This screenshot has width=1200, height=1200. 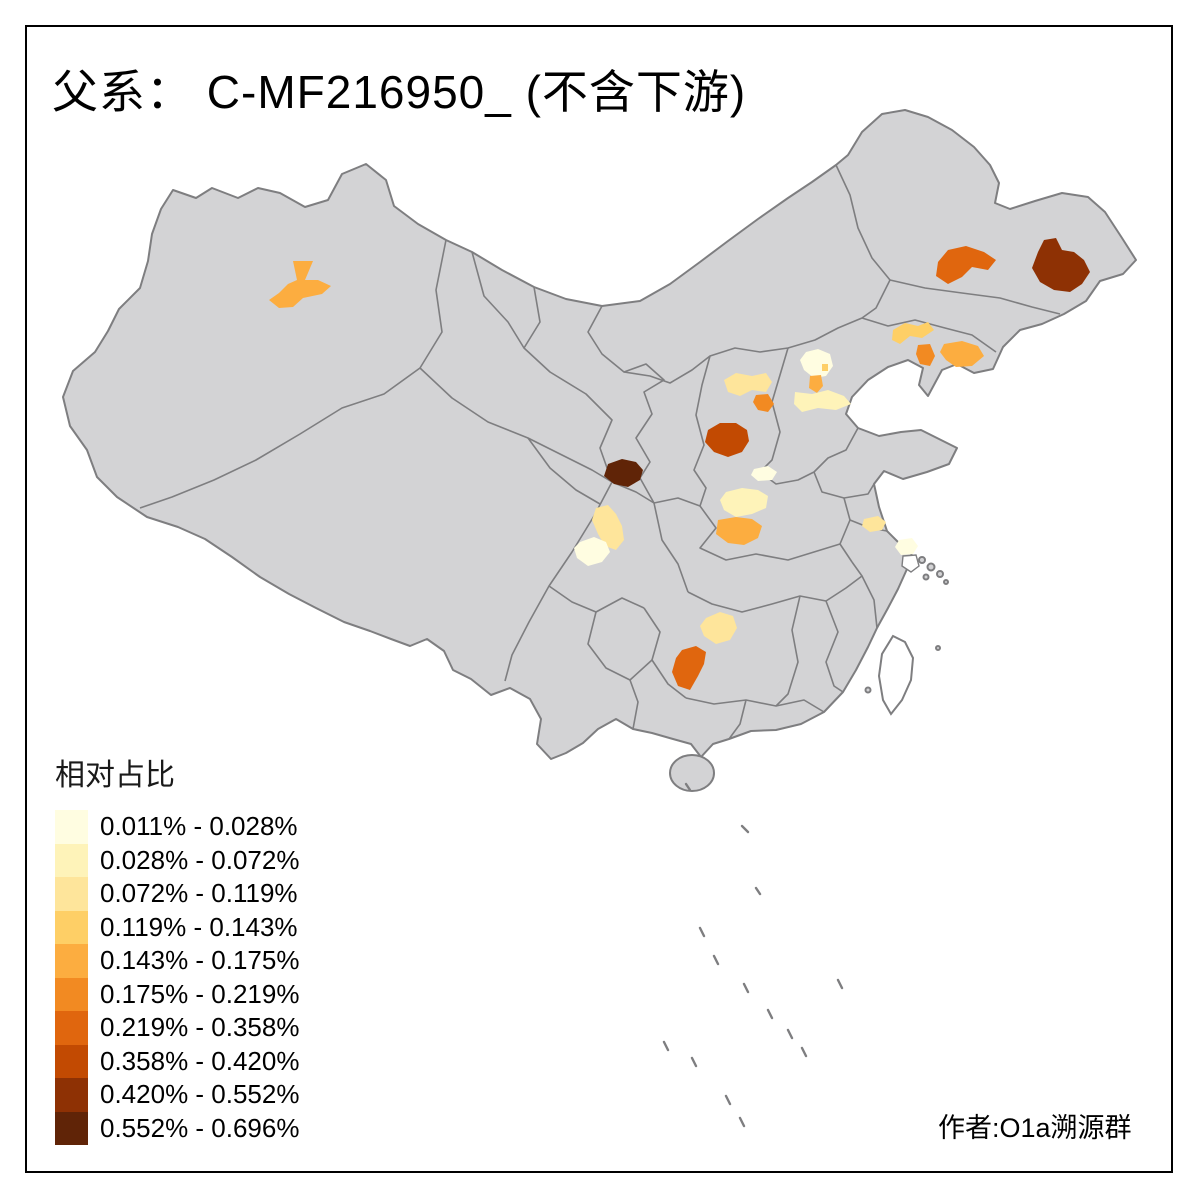 What do you see at coordinates (1061, 265) in the screenshot?
I see `region-east-jilin-heilongjiang` at bounding box center [1061, 265].